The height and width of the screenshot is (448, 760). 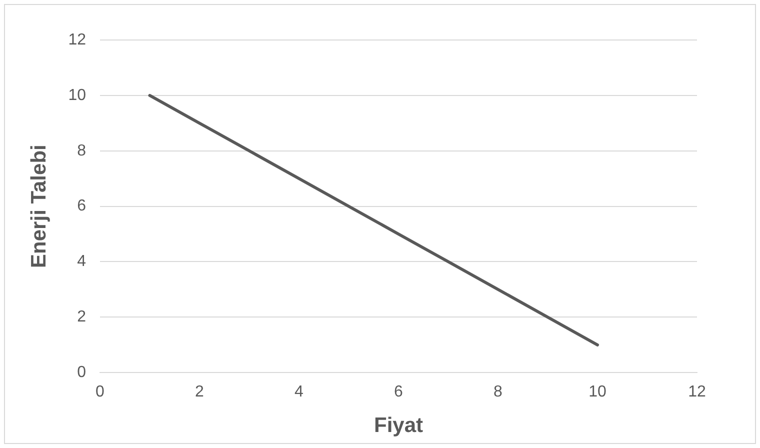 What do you see at coordinates (81, 317) in the screenshot?
I see `y-tick-label: 2` at bounding box center [81, 317].